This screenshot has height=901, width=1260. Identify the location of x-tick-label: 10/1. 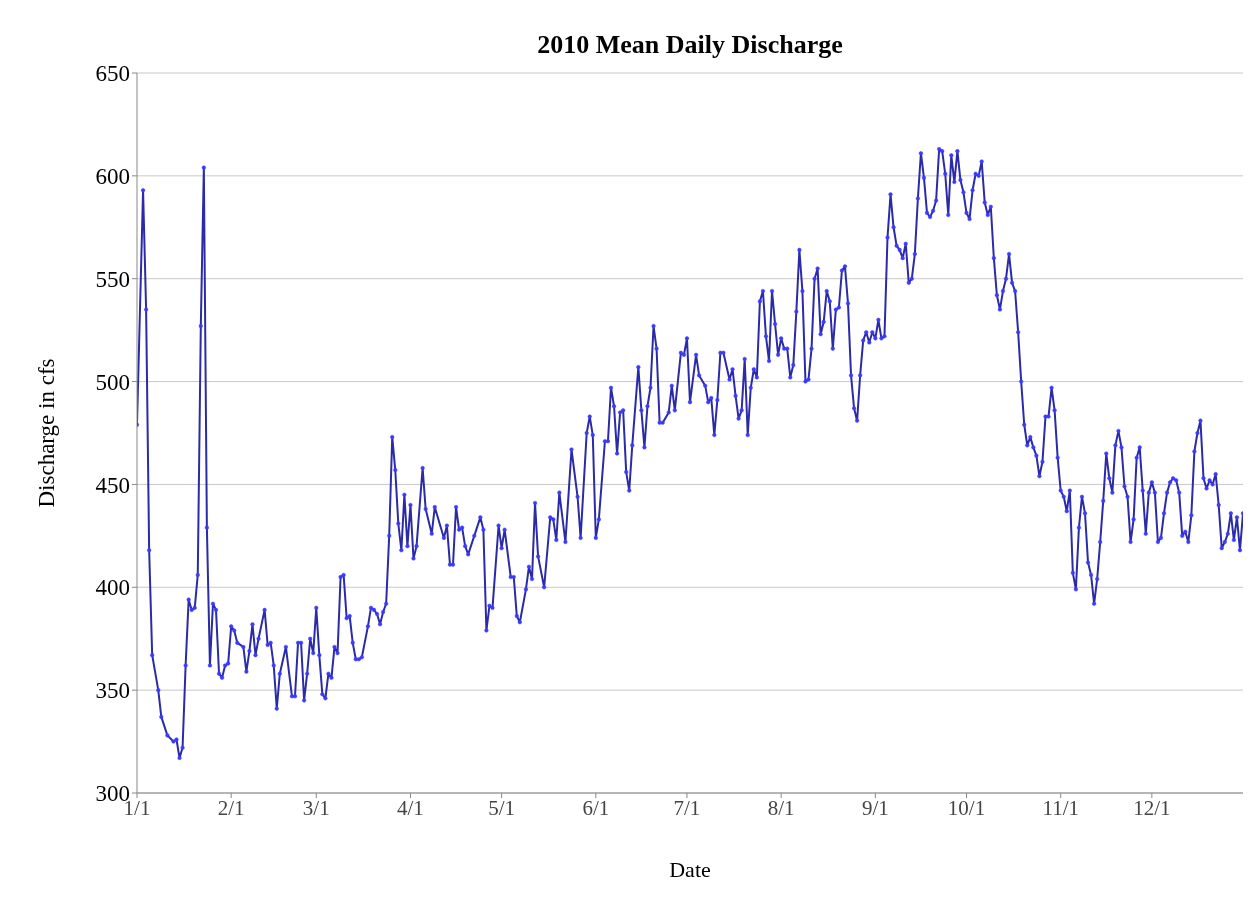
(966, 807).